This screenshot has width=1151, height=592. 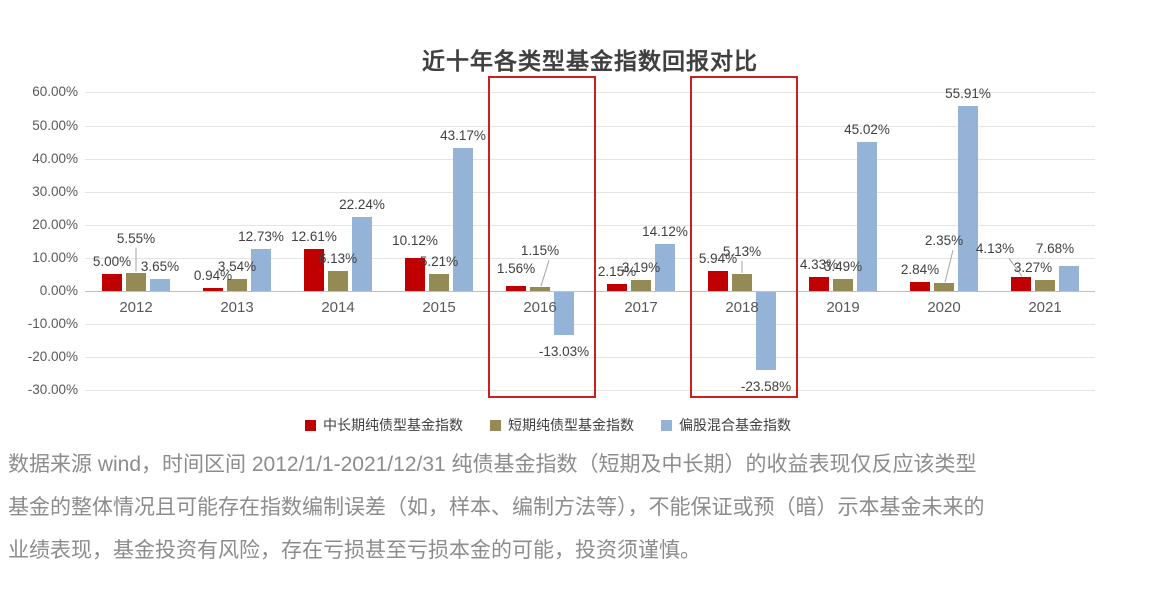 What do you see at coordinates (540, 251) in the screenshot?
I see `data-label-2016-series1: 1.15%` at bounding box center [540, 251].